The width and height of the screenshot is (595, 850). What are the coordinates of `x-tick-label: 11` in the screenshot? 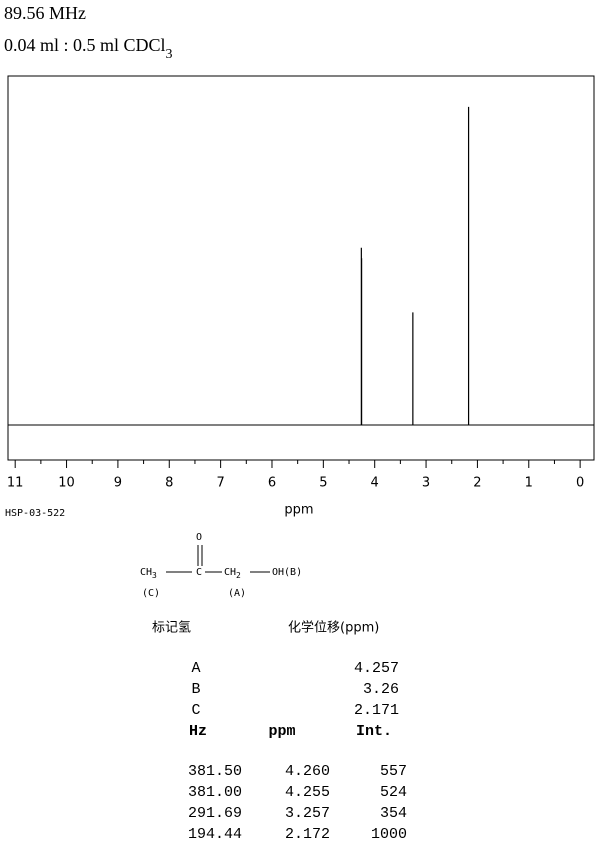 It's located at (15, 483).